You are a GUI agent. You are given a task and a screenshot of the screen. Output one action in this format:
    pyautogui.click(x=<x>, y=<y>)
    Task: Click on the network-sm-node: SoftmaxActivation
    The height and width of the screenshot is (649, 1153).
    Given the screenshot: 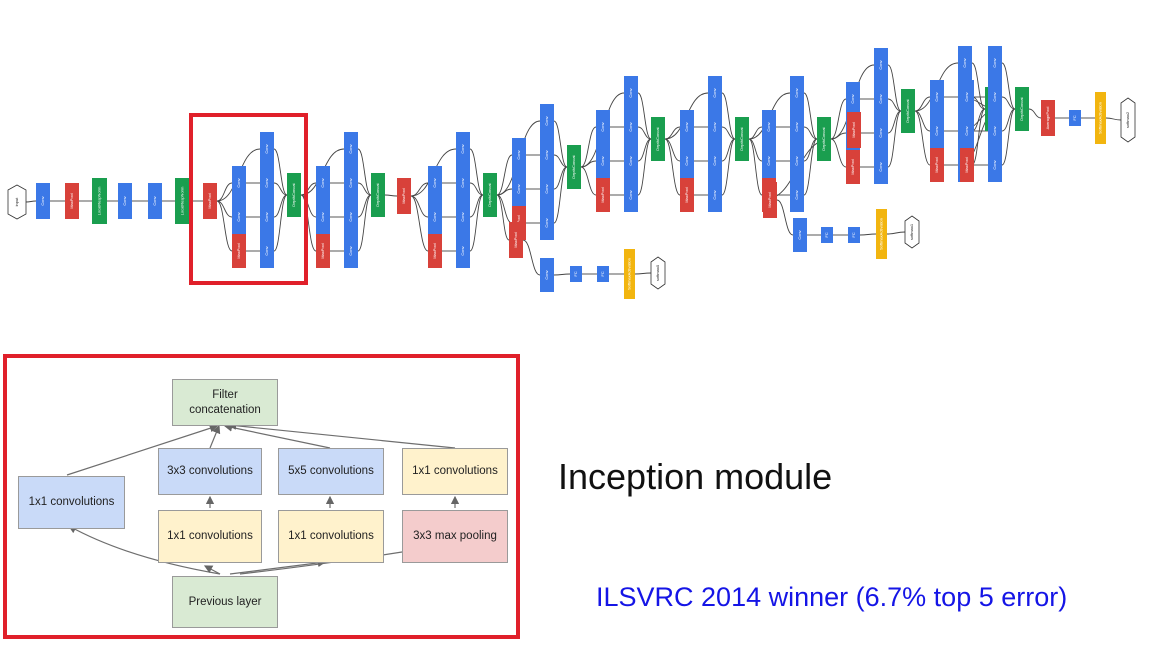 What is the action you would take?
    pyautogui.click(x=629, y=274)
    